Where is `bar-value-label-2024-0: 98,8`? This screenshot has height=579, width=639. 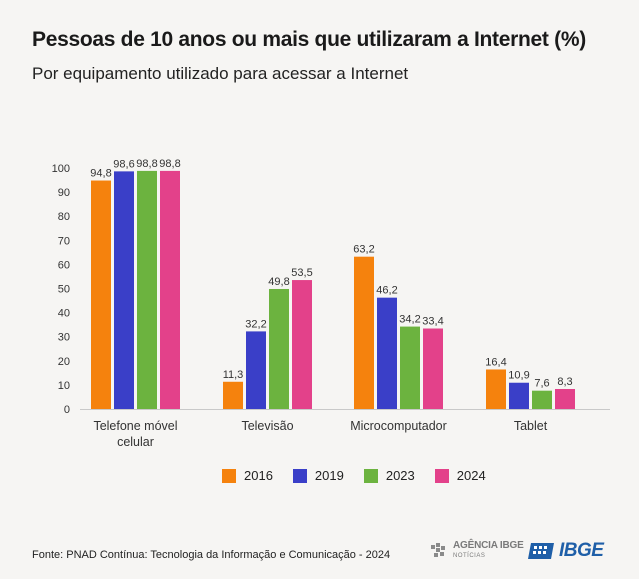 bar-value-label-2024-0: 98,8 is located at coordinates (169, 164).